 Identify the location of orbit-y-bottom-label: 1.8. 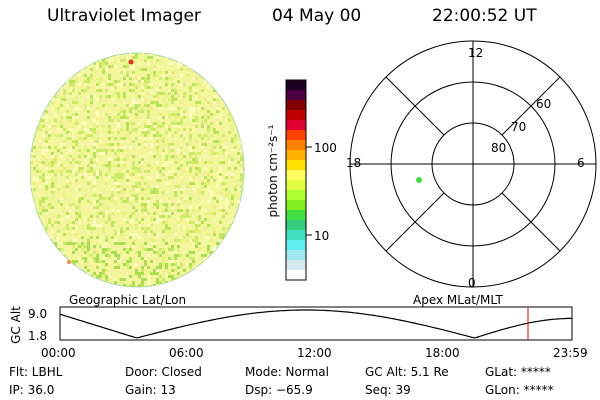
(38, 336).